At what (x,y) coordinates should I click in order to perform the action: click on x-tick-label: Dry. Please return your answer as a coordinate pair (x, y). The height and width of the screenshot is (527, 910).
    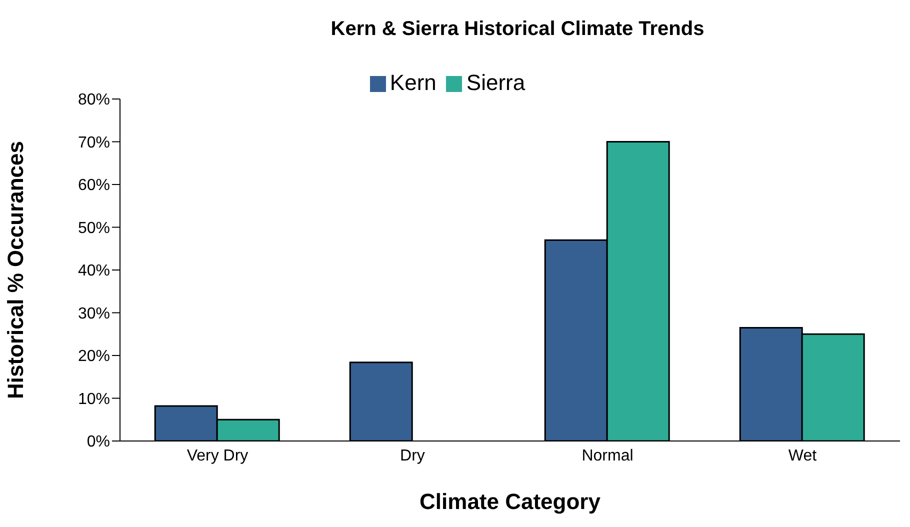
    Looking at the image, I should click on (412, 455).